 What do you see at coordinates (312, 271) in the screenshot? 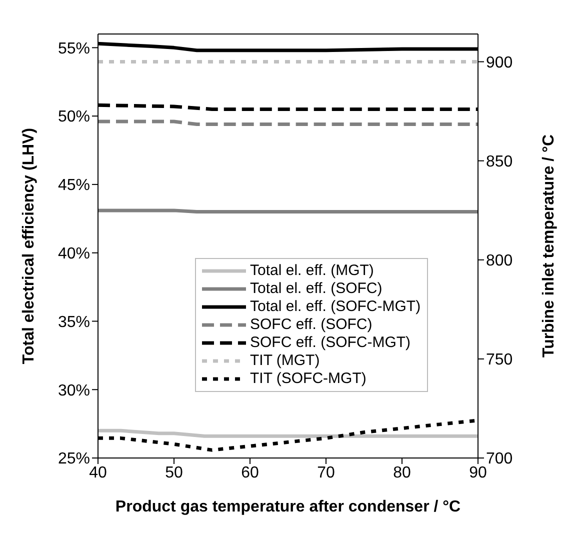
I see `legend-label: Total el. eff. (MGT)` at bounding box center [312, 271].